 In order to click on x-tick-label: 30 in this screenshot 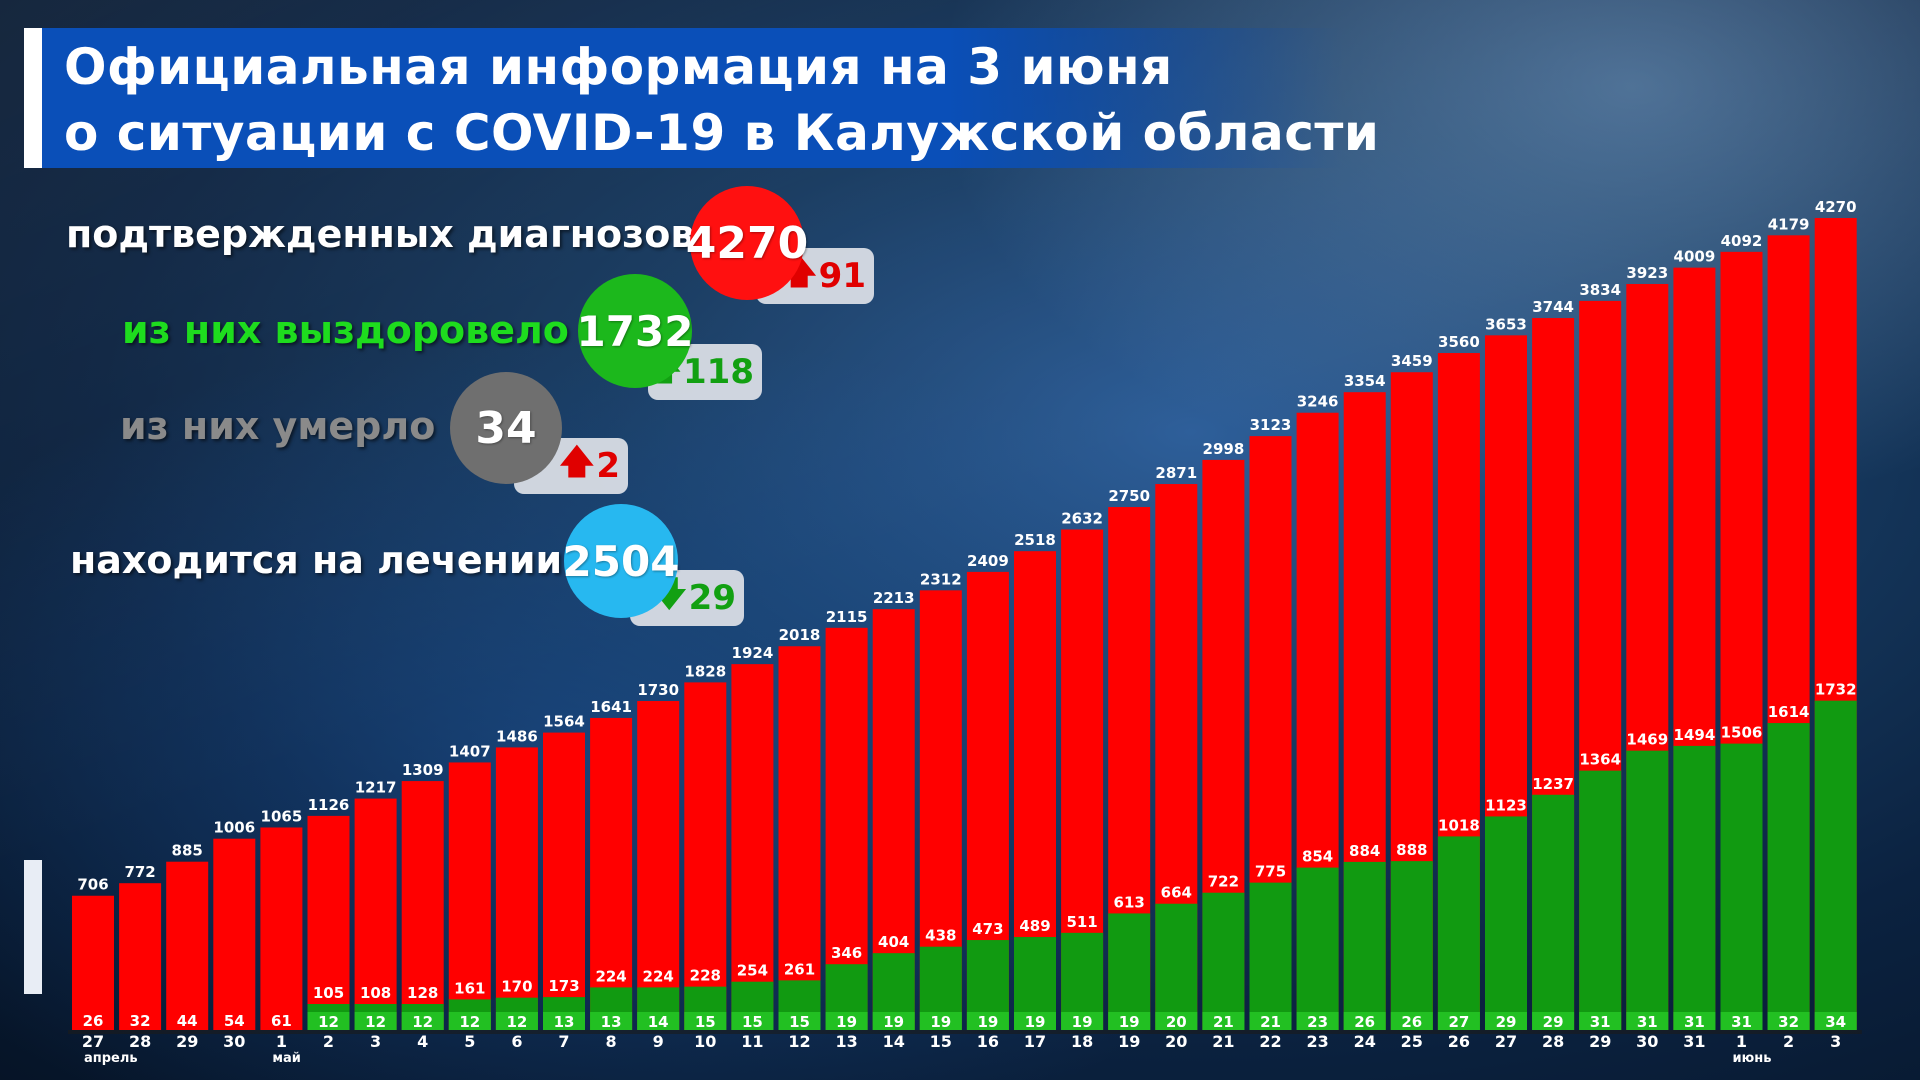, I will do `click(1647, 1041)`.